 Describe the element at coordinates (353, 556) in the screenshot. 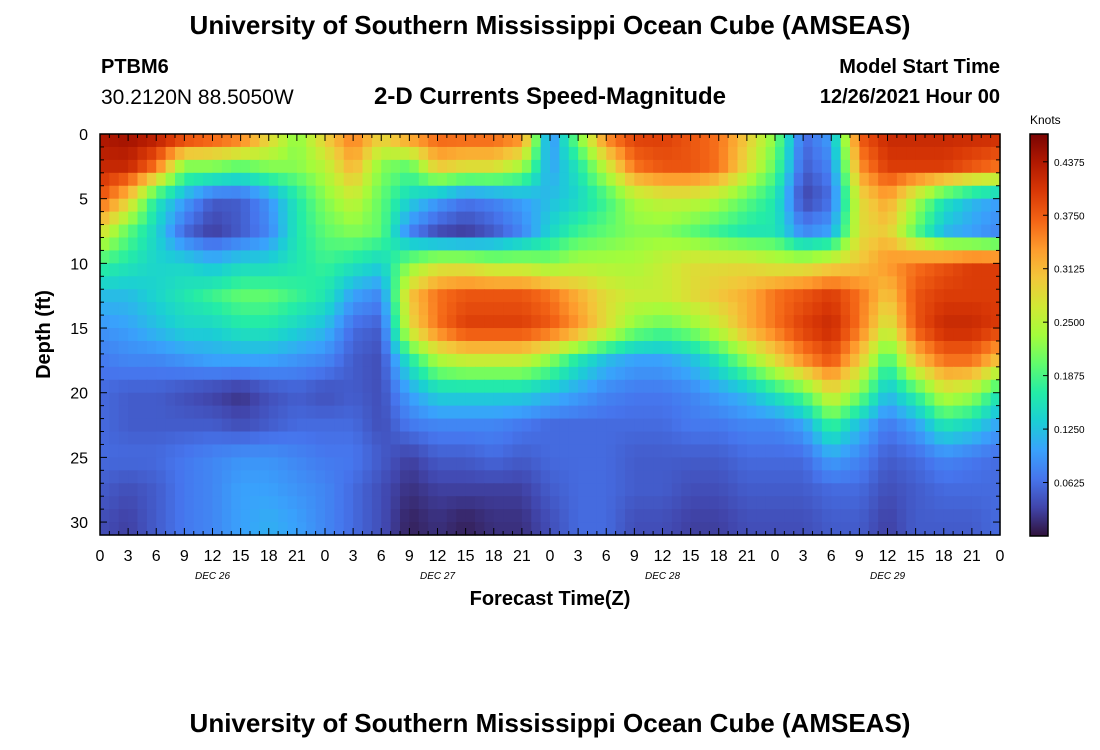

I see `x-tick-label: 3` at that location.